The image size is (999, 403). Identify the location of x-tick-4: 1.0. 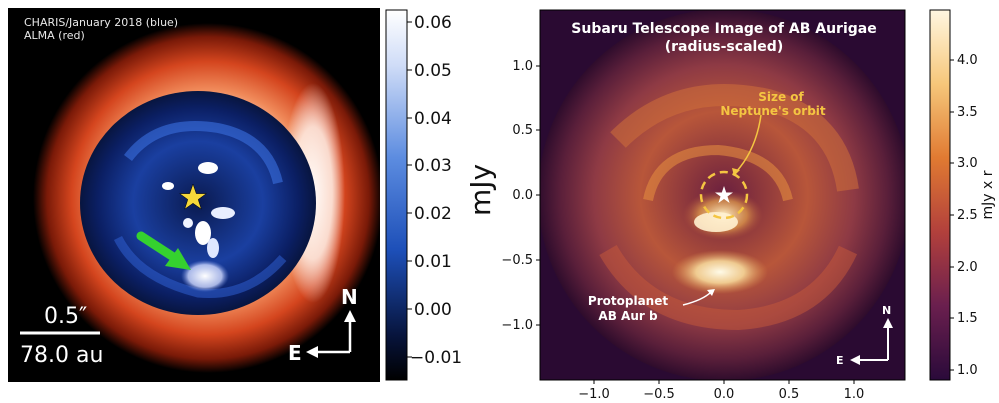
(854, 394).